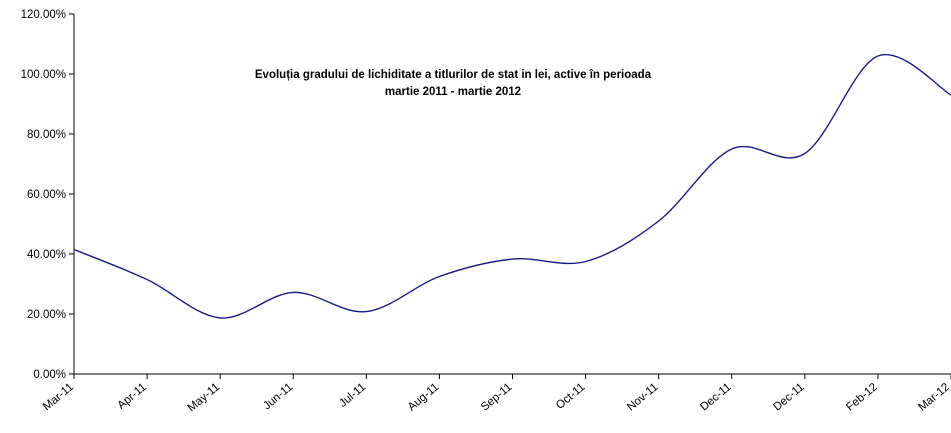 The image size is (951, 433). I want to click on x-tick-label: Aug-11, so click(423, 397).